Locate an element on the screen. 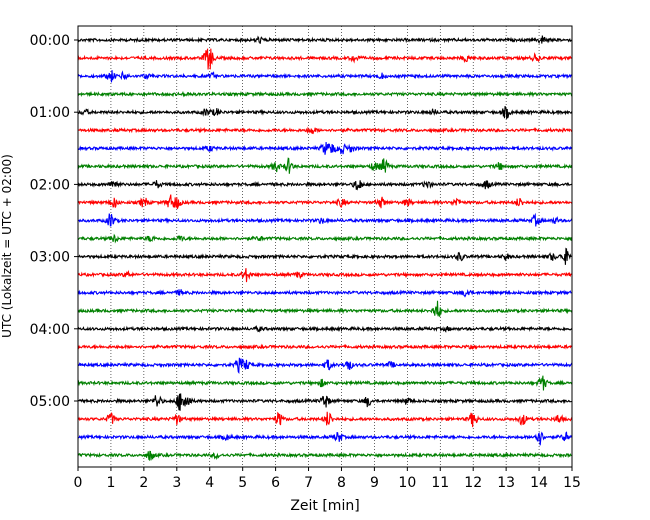 The image size is (650, 520). x-tick-label: 7 is located at coordinates (308, 483).